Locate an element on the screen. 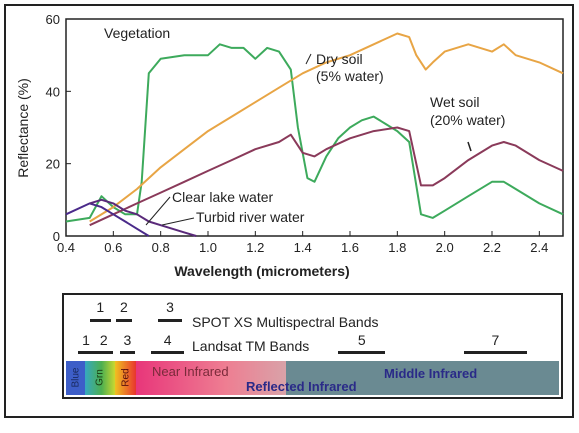 The image size is (579, 433). x-tick-label: 1.4 is located at coordinates (303, 247).